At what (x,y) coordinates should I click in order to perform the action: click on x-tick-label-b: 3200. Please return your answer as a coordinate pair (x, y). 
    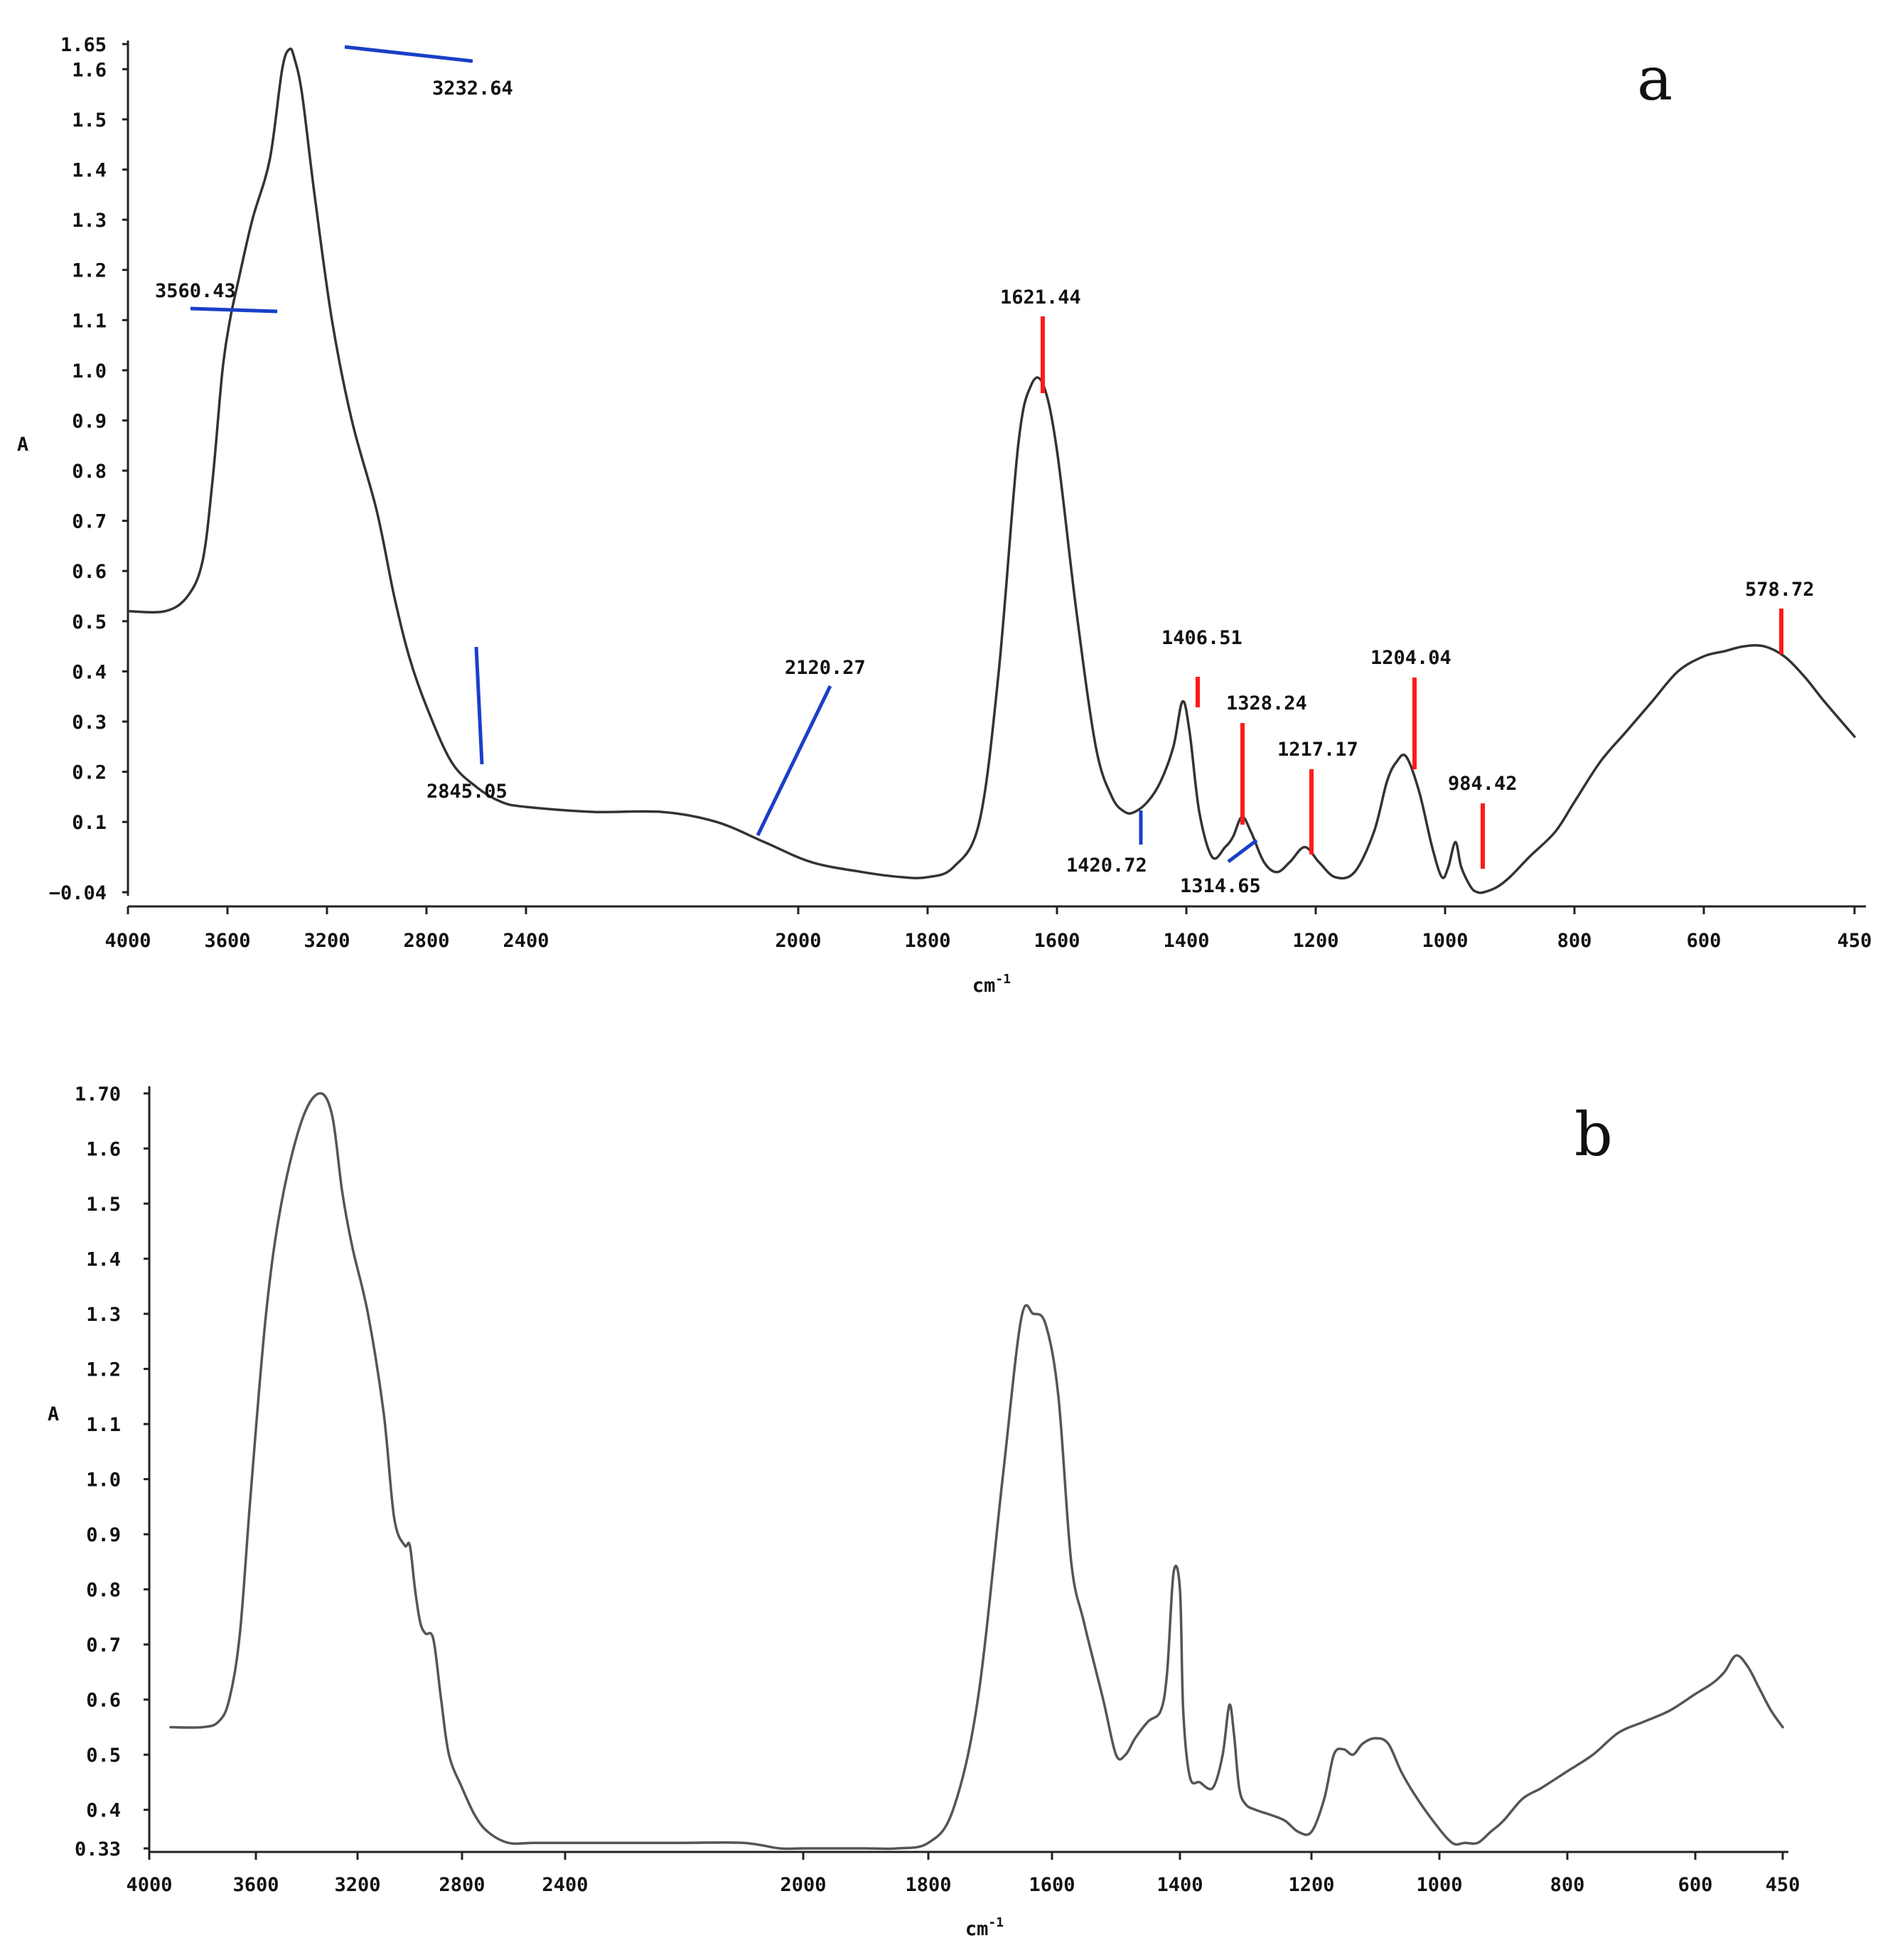
    Looking at the image, I should click on (357, 1885).